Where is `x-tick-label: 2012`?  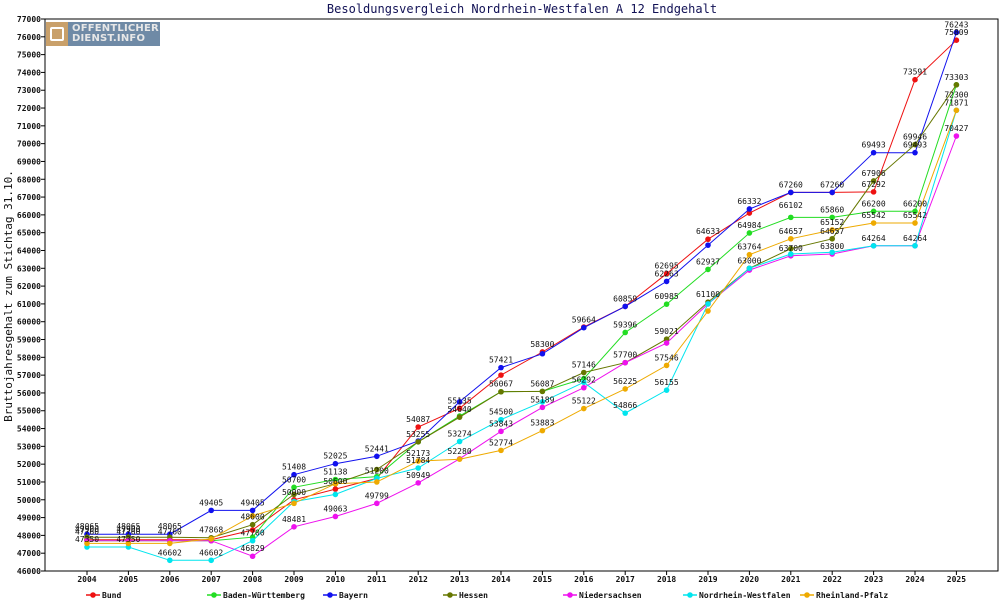 x-tick-label: 2012 is located at coordinates (418, 579).